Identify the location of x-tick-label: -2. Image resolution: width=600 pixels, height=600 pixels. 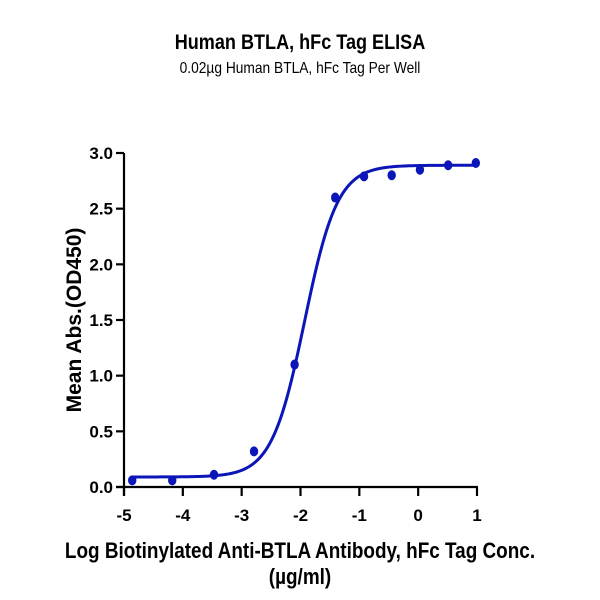
(300, 515).